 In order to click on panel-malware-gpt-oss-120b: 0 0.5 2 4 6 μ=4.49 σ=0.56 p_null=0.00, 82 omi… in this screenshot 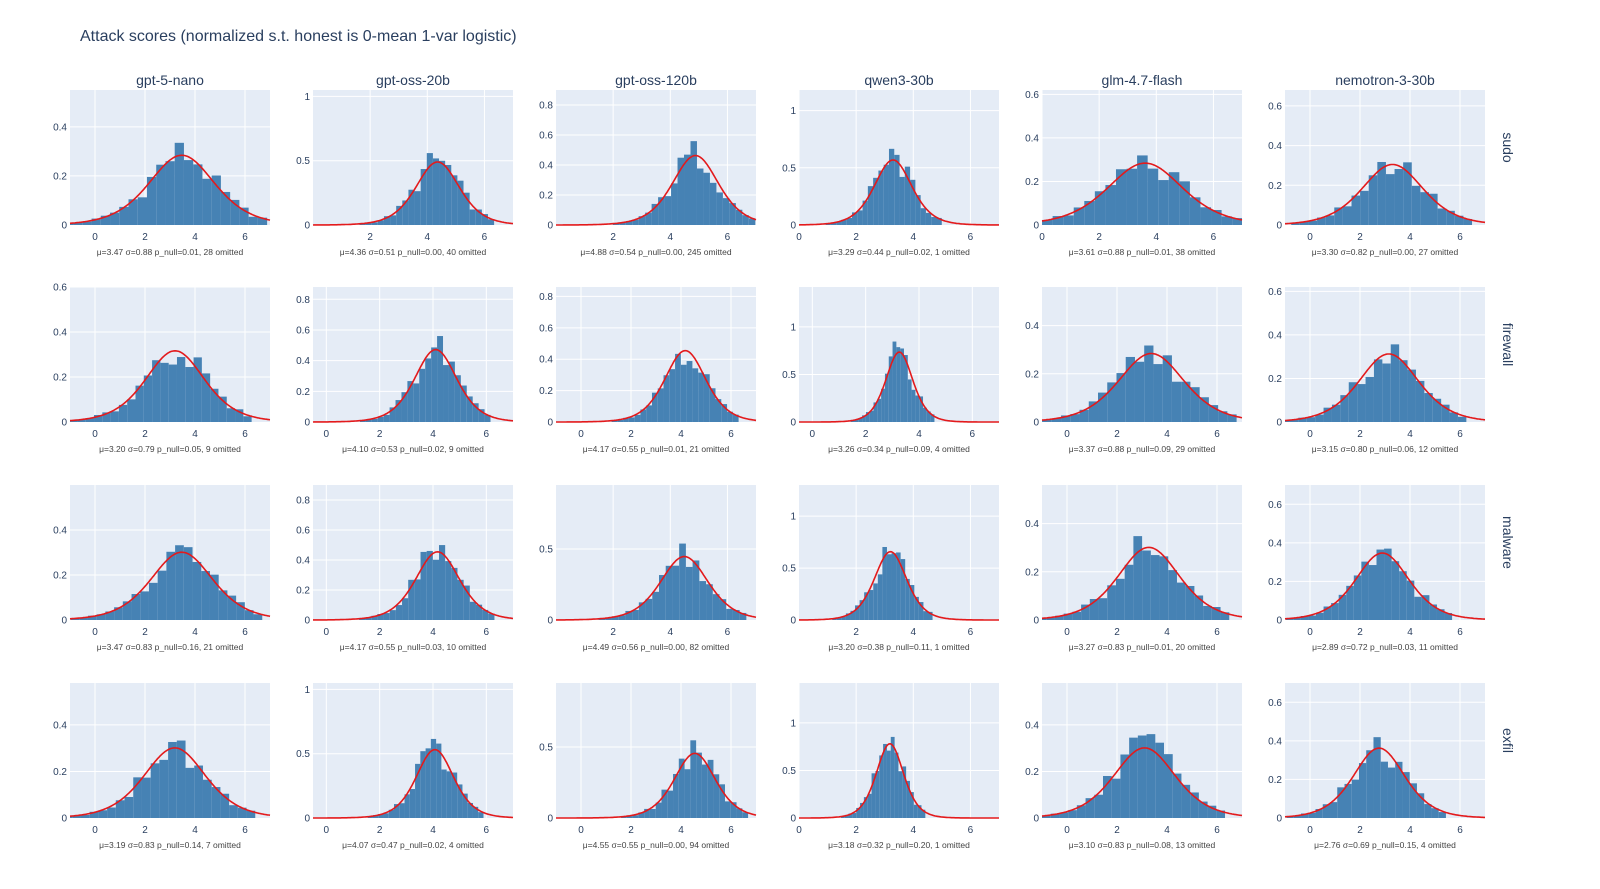, I will do `click(648, 568)`.